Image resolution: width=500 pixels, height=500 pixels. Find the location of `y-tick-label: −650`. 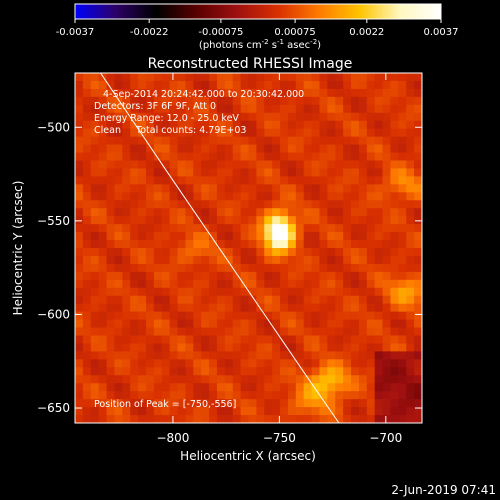

y-tick-label: −650 is located at coordinates (53, 408).